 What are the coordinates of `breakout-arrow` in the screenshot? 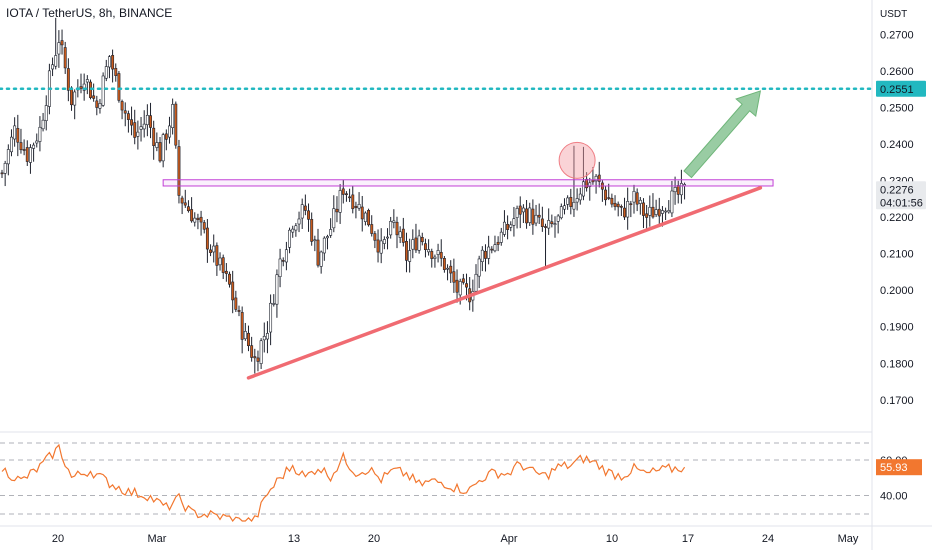 It's located at (722, 134).